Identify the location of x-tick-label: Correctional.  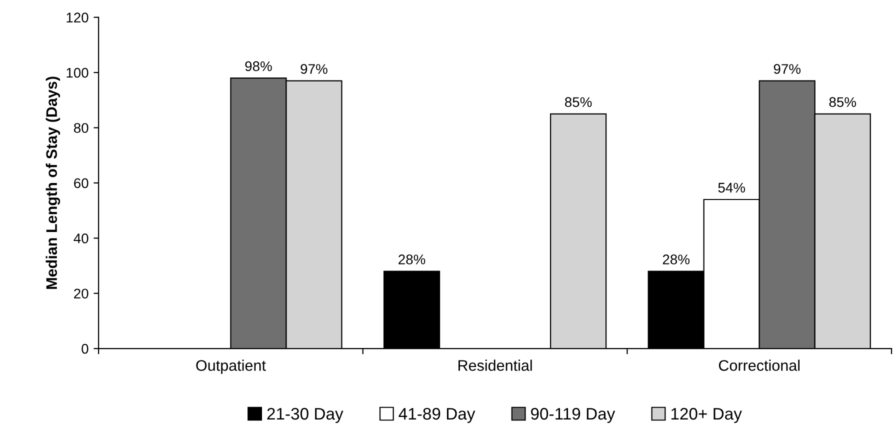
(759, 365).